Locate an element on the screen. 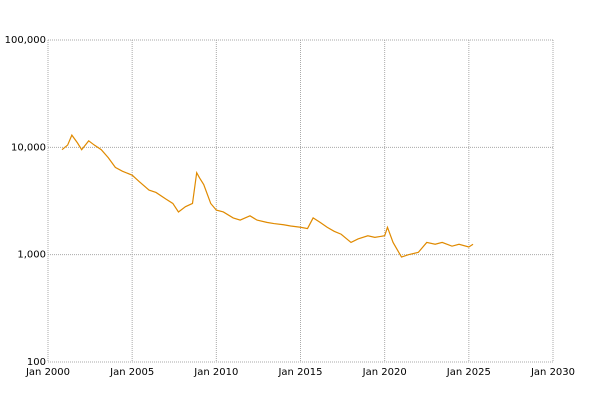  x-tick-label: Jan 2025 is located at coordinates (468, 372).